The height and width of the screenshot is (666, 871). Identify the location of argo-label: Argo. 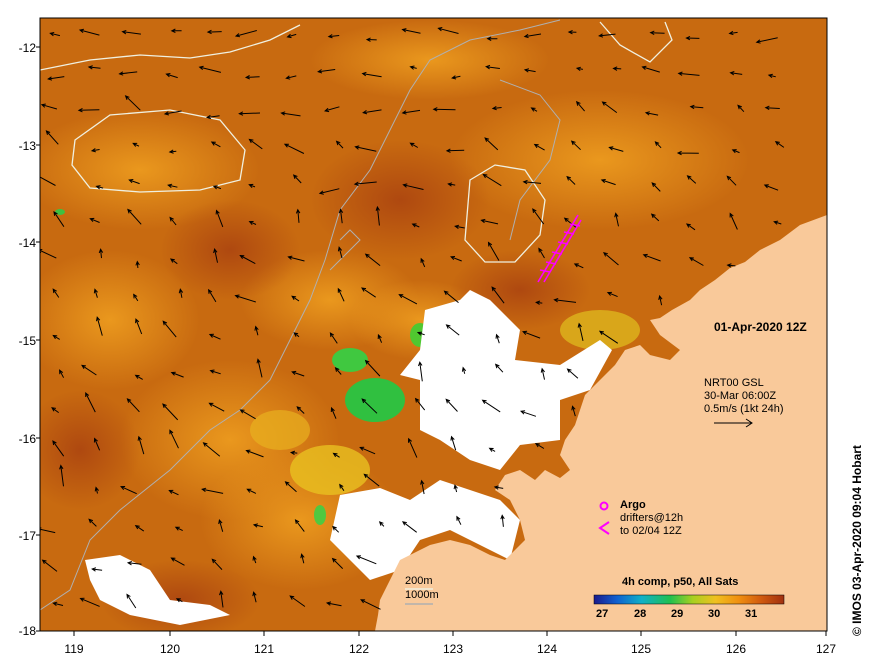
(633, 505).